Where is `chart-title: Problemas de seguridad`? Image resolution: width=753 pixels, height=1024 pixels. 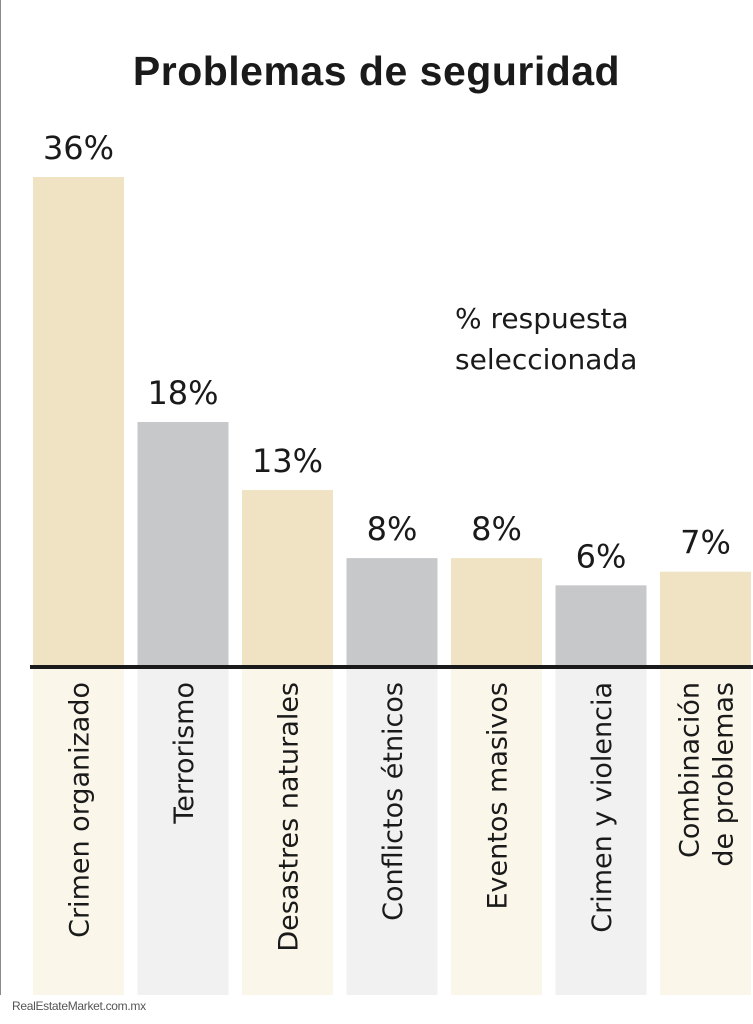
chart-title: Problemas de seguridad is located at coordinates (376, 71).